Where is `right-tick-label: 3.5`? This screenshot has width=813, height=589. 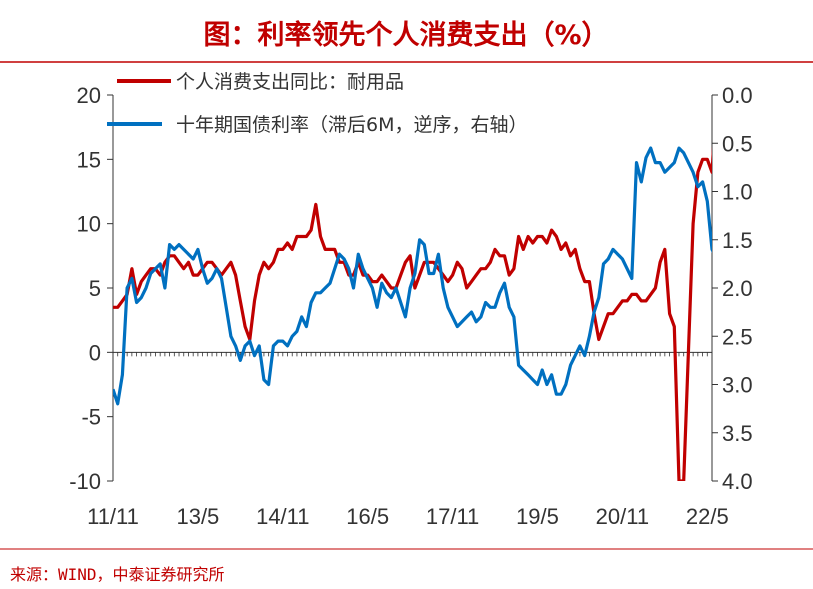
right-tick-label: 3.5 is located at coordinates (737, 433).